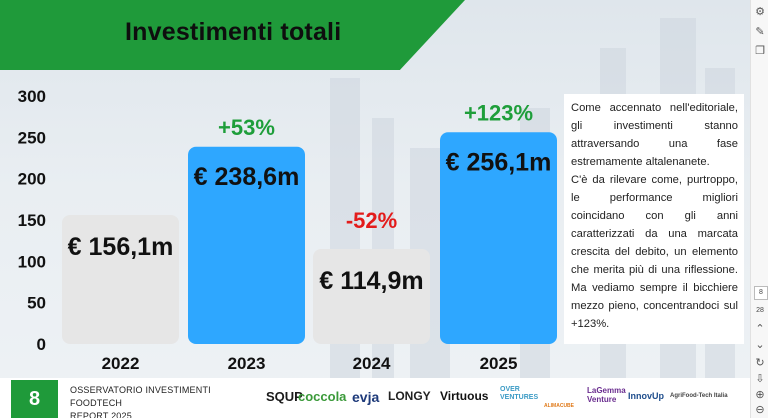 The height and width of the screenshot is (418, 768). What do you see at coordinates (371, 220) in the screenshot?
I see `change-label: -52%` at bounding box center [371, 220].